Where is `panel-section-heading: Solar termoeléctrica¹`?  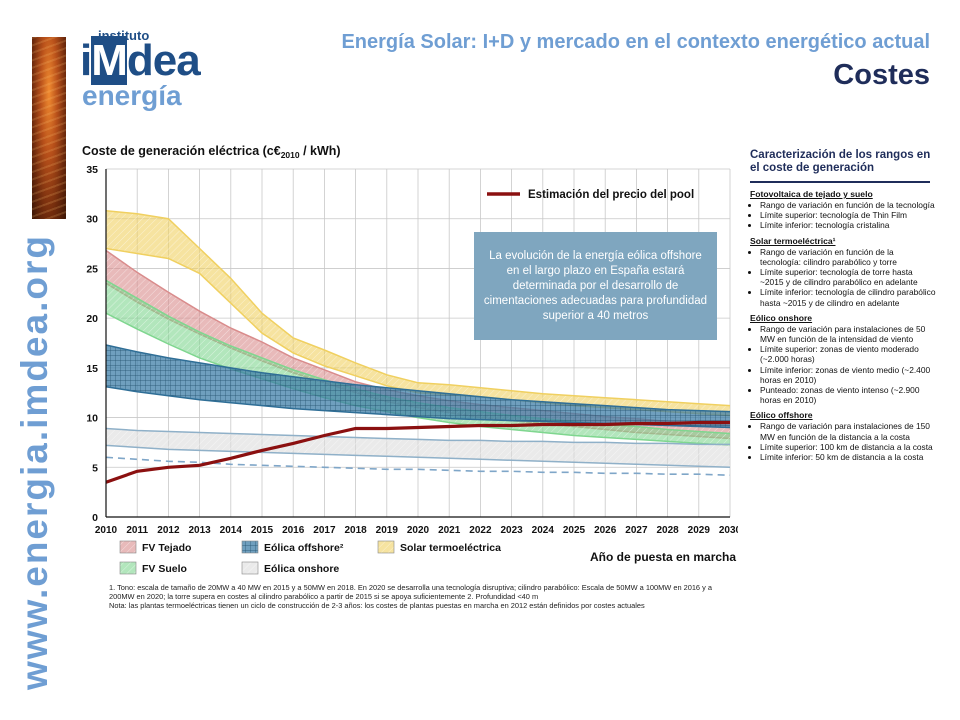 panel-section-heading: Solar termoeléctrica¹ is located at coordinates (793, 240).